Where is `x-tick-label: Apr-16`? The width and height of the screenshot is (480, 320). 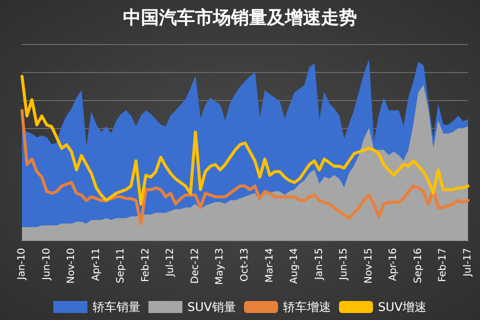
x-tick-label: Apr-16 is located at coordinates (394, 264).